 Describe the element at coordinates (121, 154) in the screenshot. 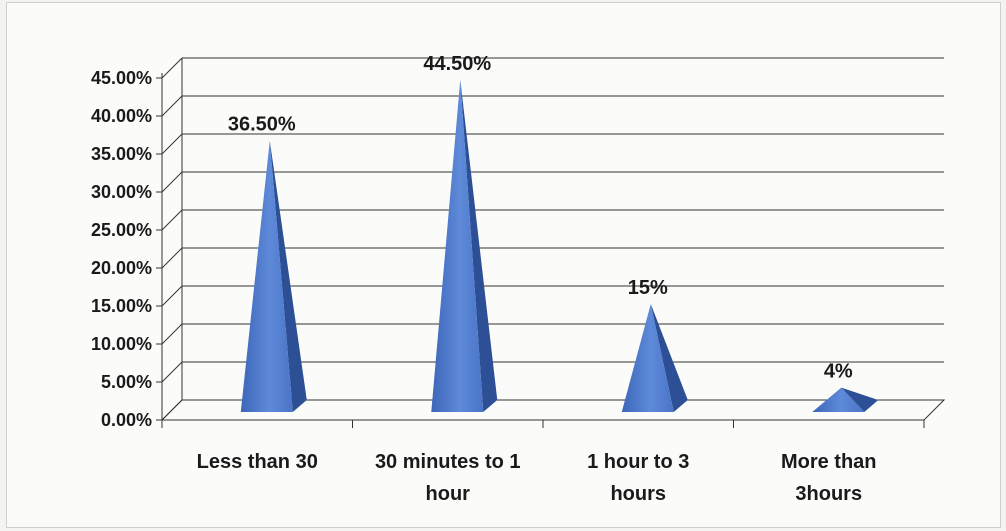

I see `y-tick-label: 35.00%` at that location.